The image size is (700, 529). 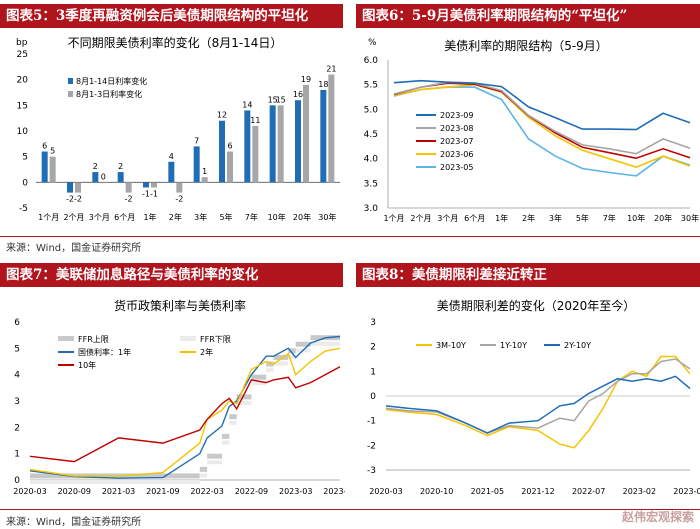 I want to click on fig8-ytick-5: 2, so click(x=373, y=348).